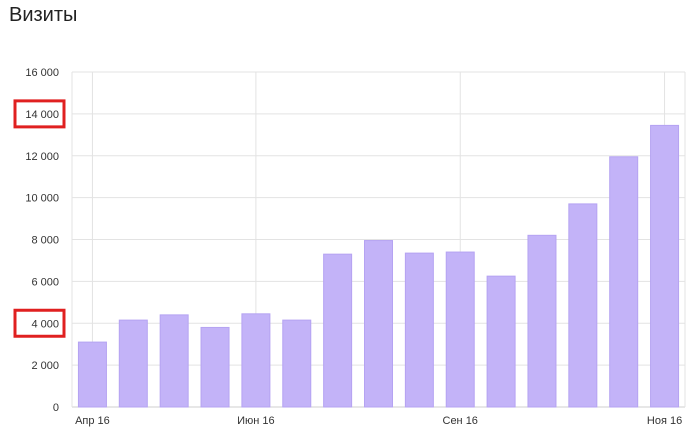 This screenshot has width=700, height=445. What do you see at coordinates (42, 73) in the screenshot?
I see `y-tick-label: 16 000` at bounding box center [42, 73].